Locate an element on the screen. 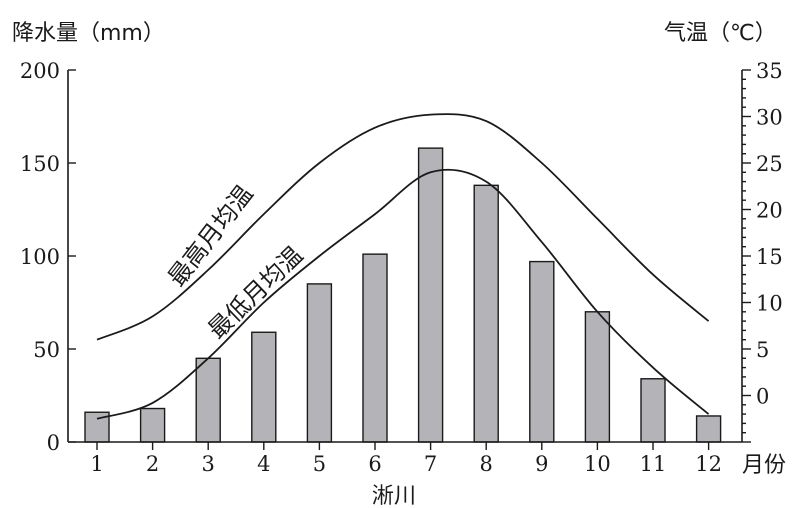  x-tick-label-8: 8 is located at coordinates (486, 464).